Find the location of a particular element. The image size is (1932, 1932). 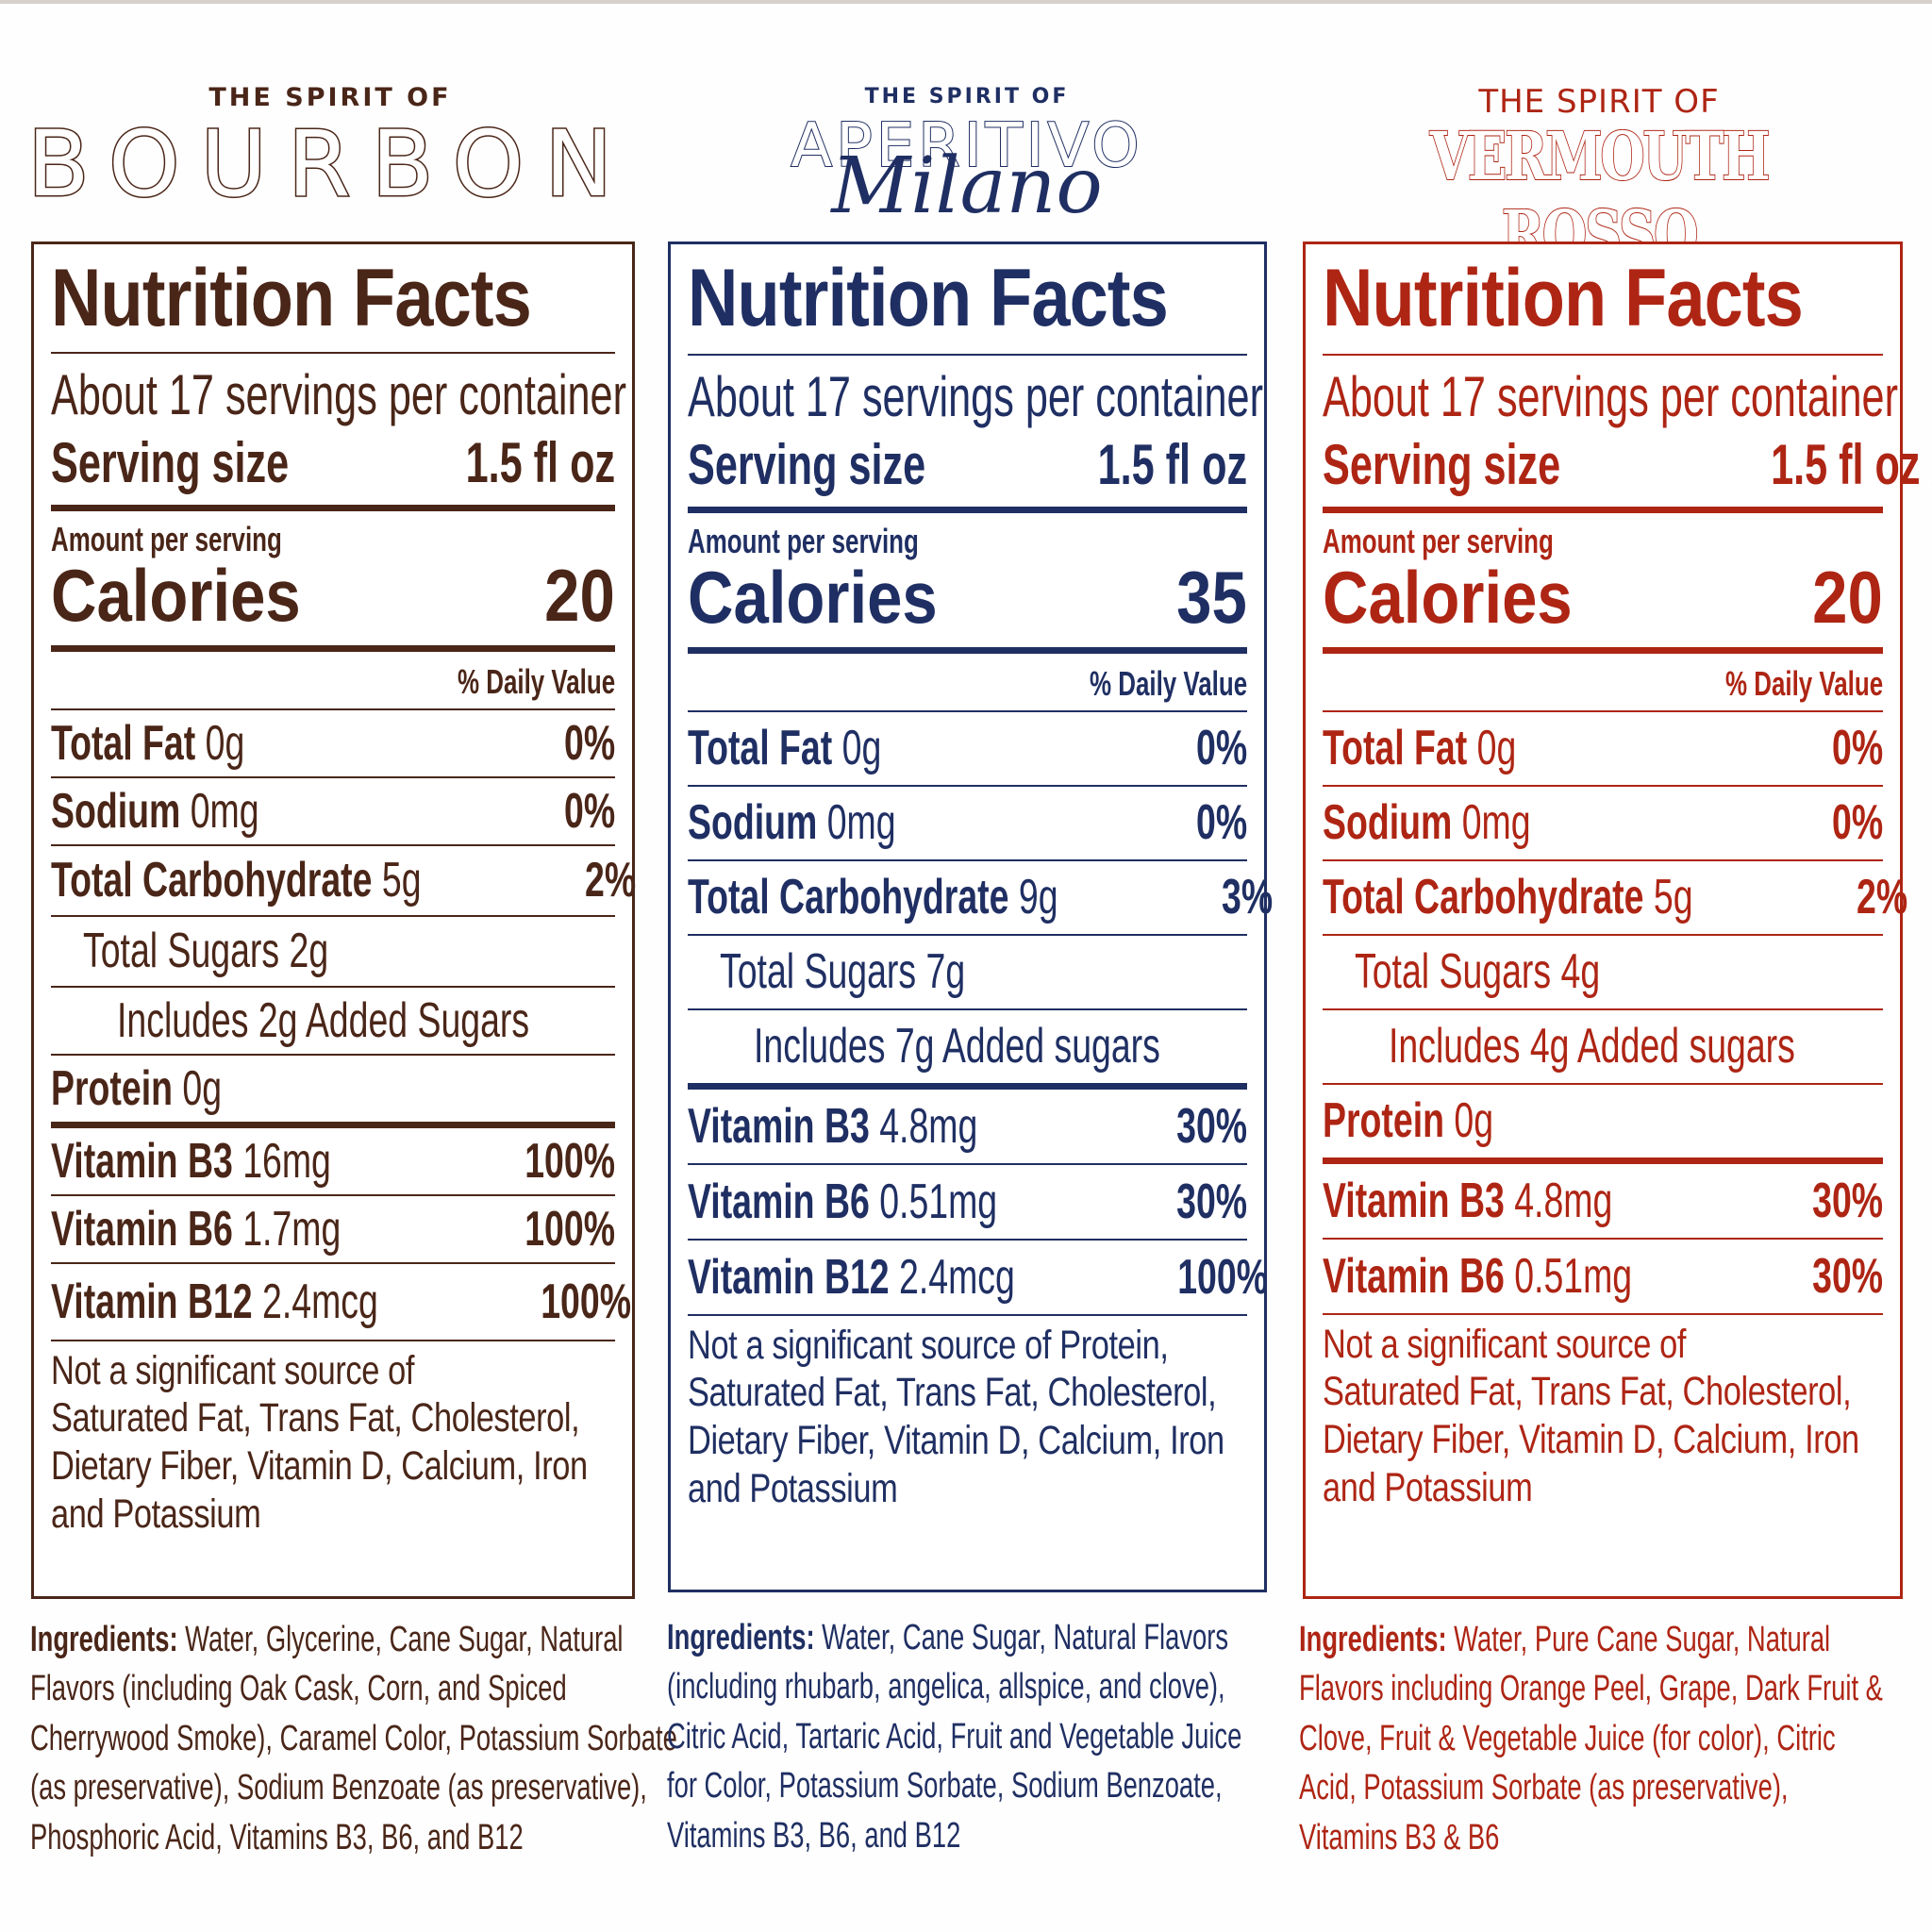

nutrient-row-added-sugars: Includes 2g Added Sugars 4% is located at coordinates (439, 1020).